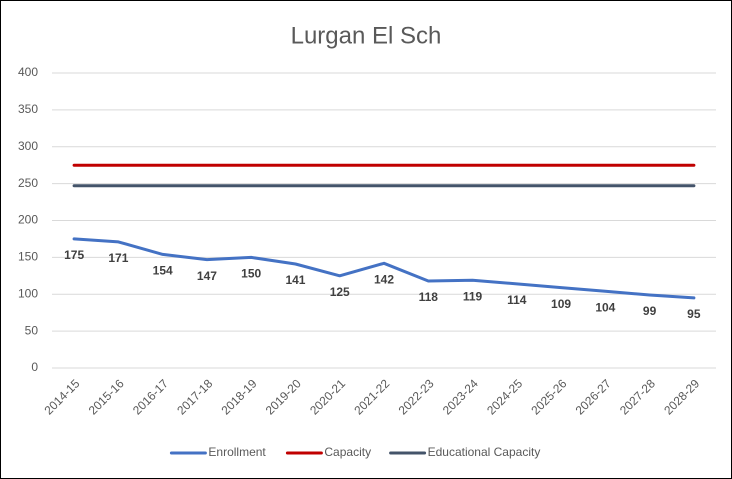 The image size is (732, 479). Describe the element at coordinates (28, 257) in the screenshot. I see `y-tick-label: 150` at that location.